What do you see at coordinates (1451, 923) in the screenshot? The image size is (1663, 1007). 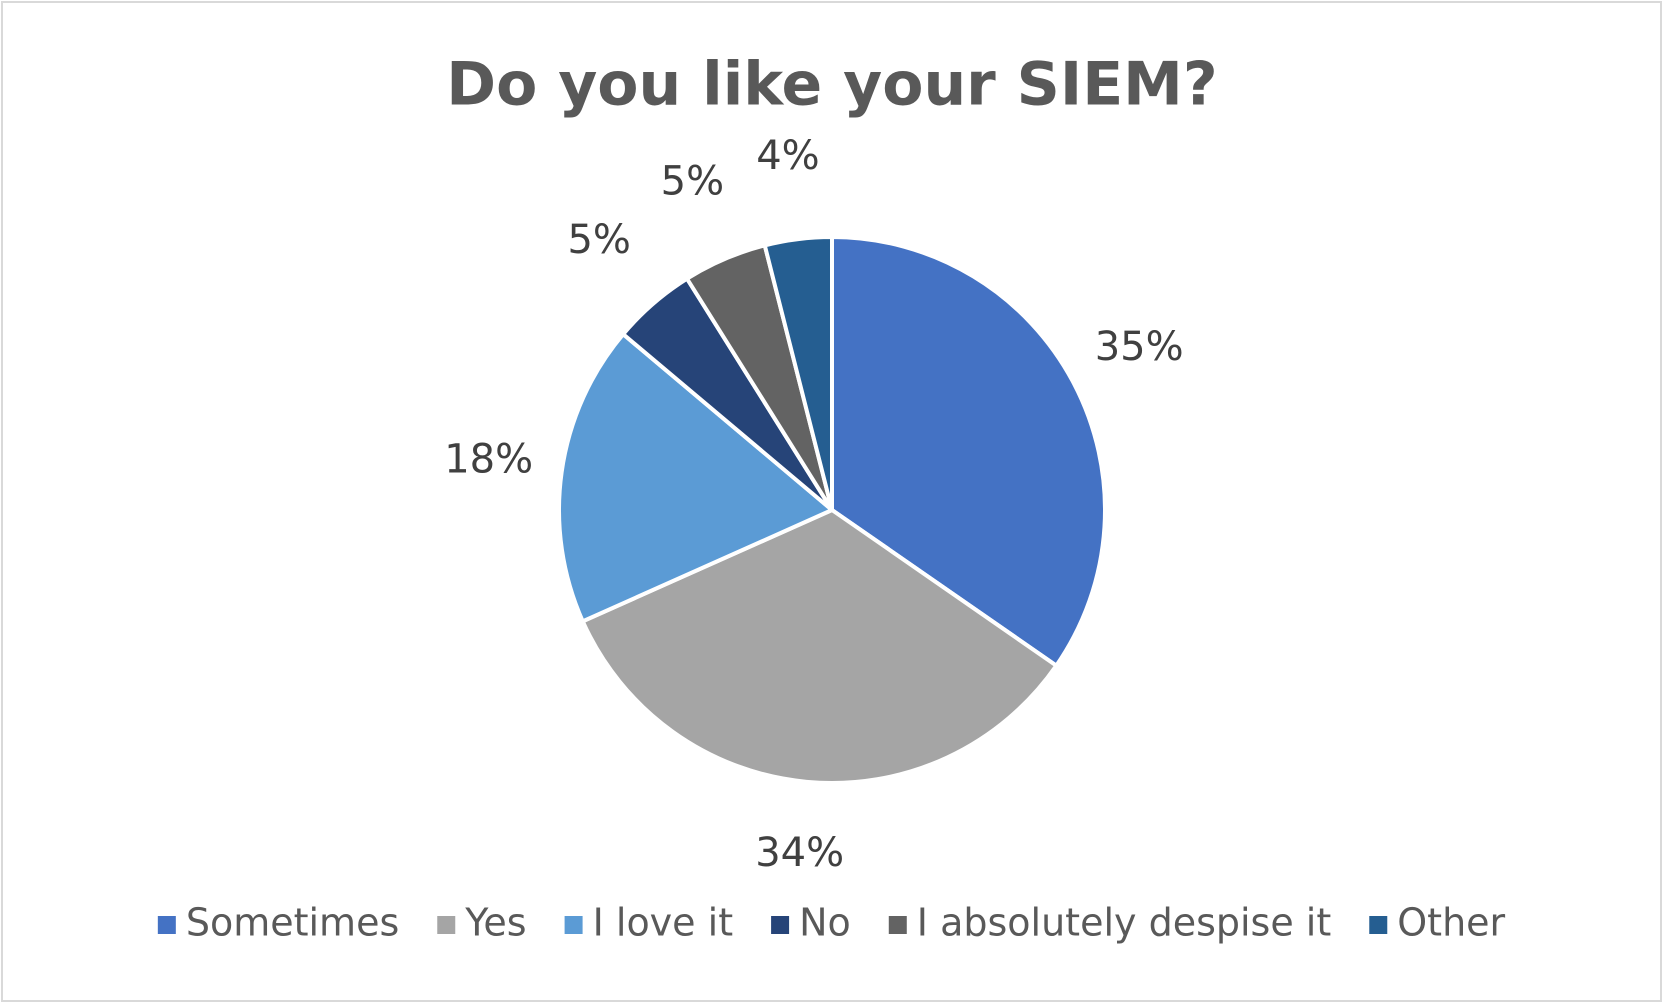 I see `legend-label: Other` at bounding box center [1451, 923].